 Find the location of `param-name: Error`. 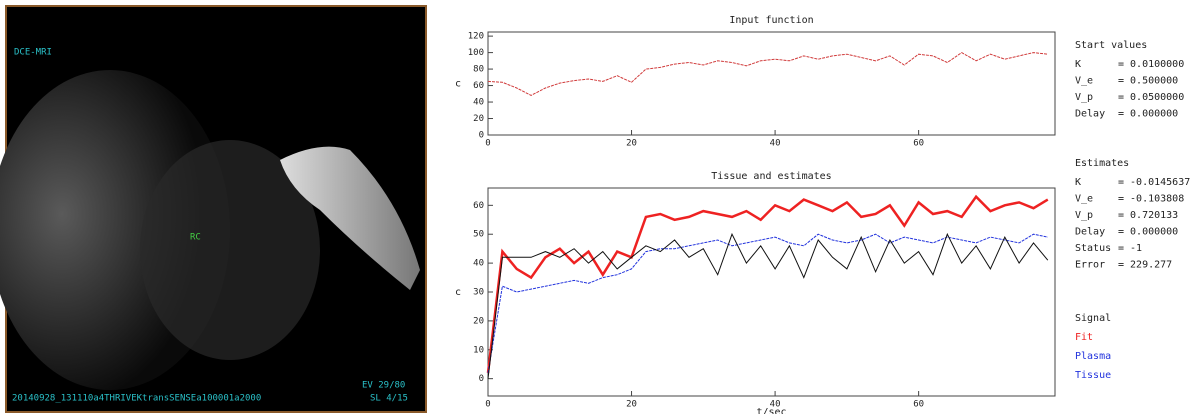

param-name: Error is located at coordinates (1090, 265).